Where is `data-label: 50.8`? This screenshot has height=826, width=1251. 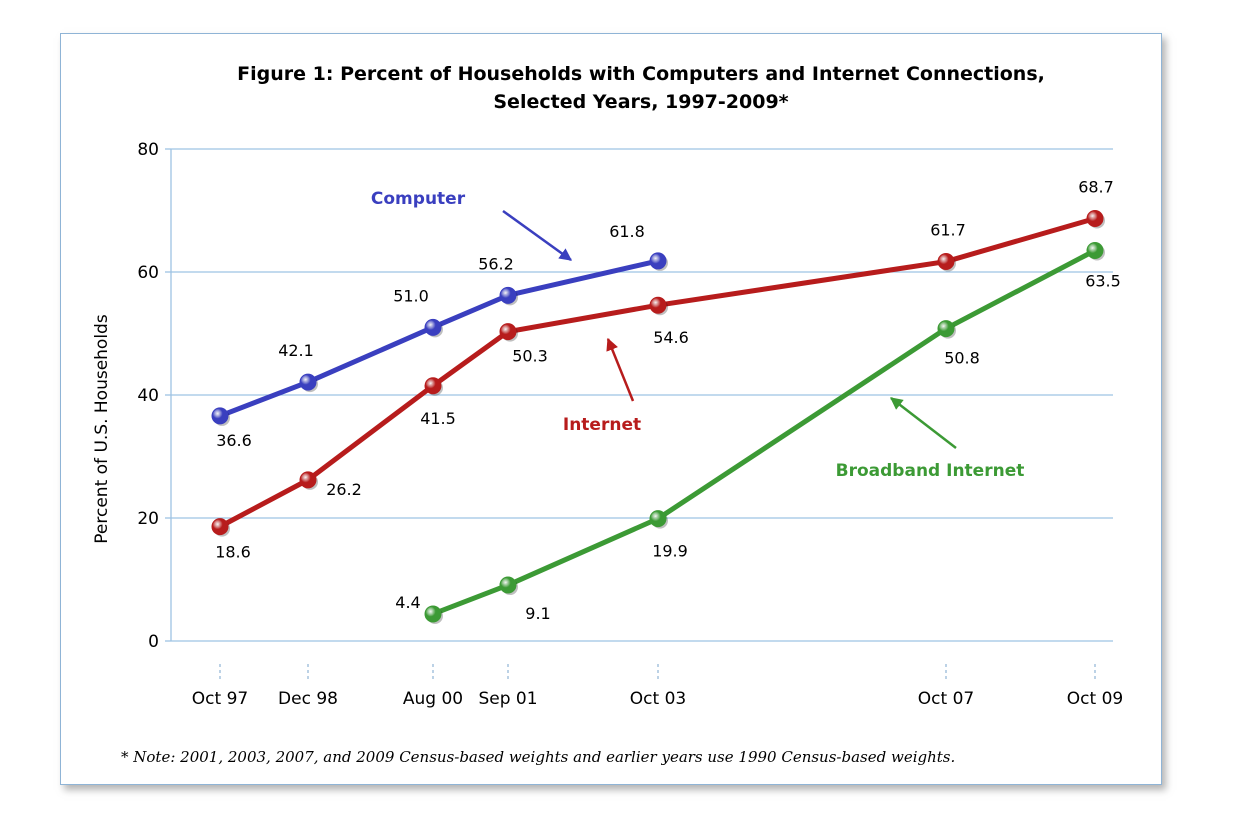 data-label: 50.8 is located at coordinates (962, 358).